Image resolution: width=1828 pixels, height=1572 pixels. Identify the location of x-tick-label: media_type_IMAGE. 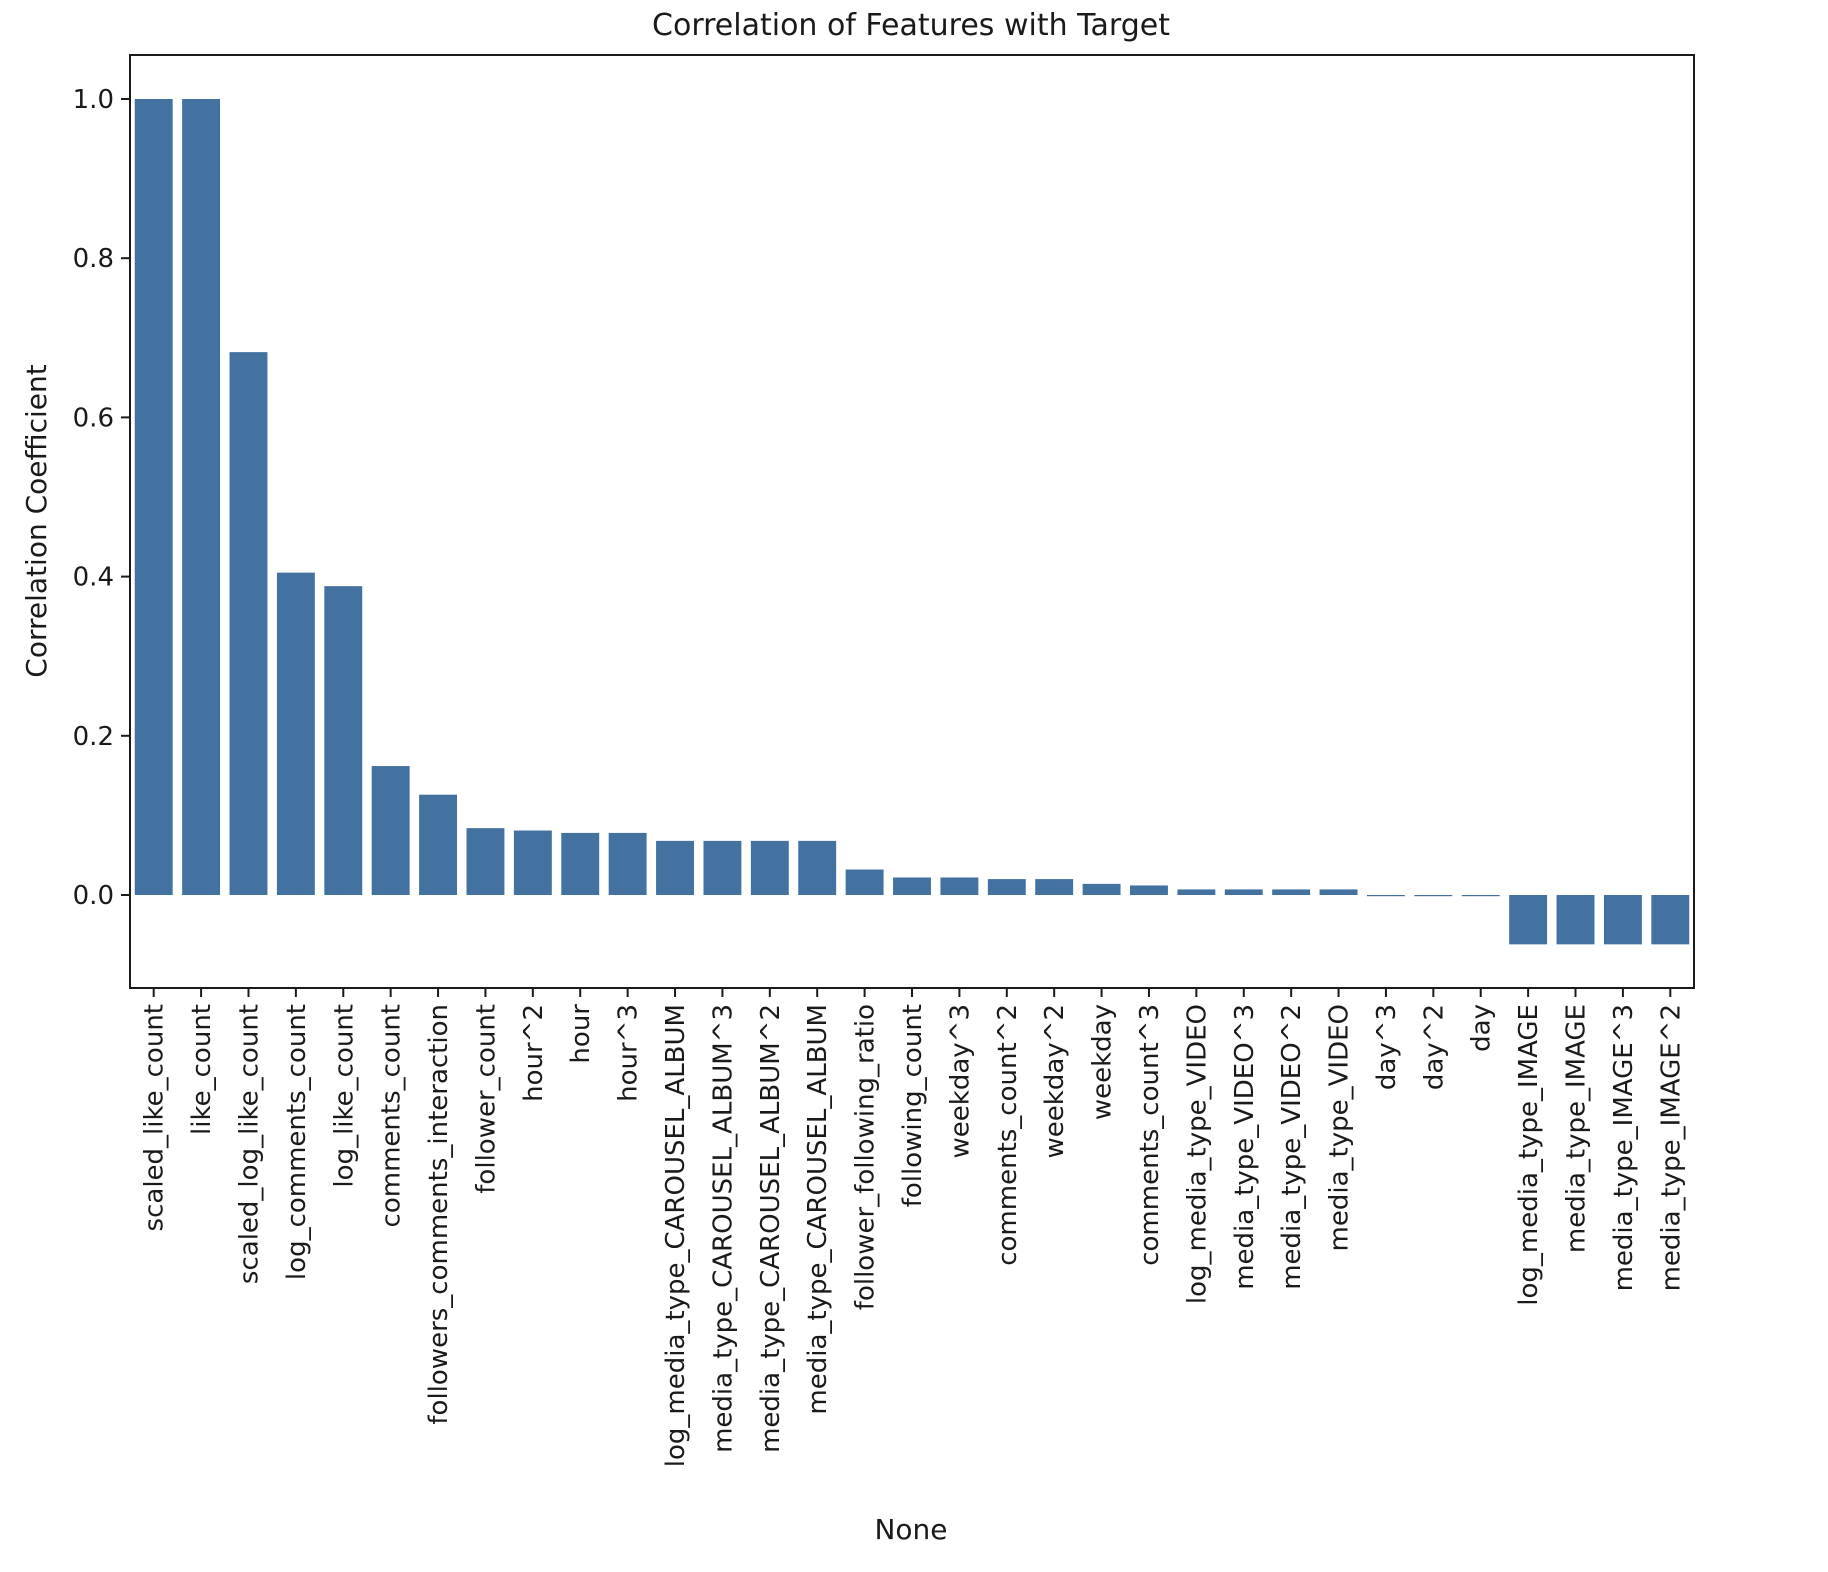
(1577, 1128).